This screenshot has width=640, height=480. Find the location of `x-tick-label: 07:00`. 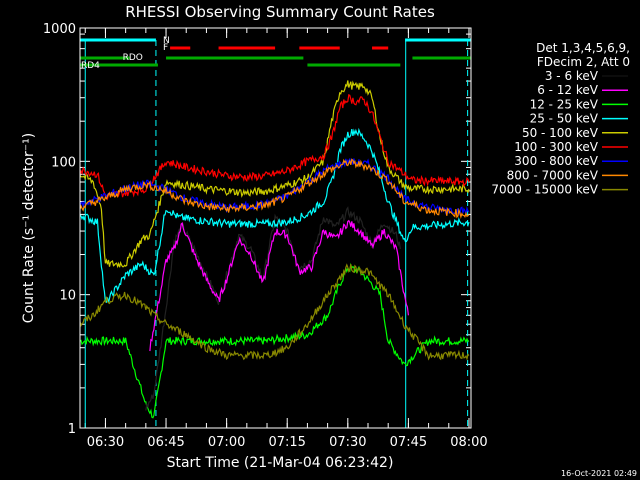

x-tick-label: 07:00 is located at coordinates (226, 442).